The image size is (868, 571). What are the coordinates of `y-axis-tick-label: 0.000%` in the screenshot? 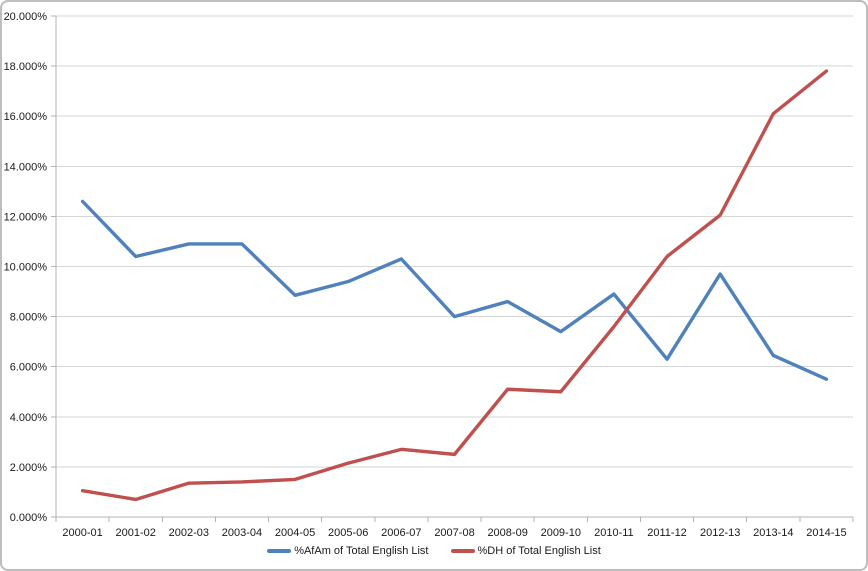 It's located at (29, 518).